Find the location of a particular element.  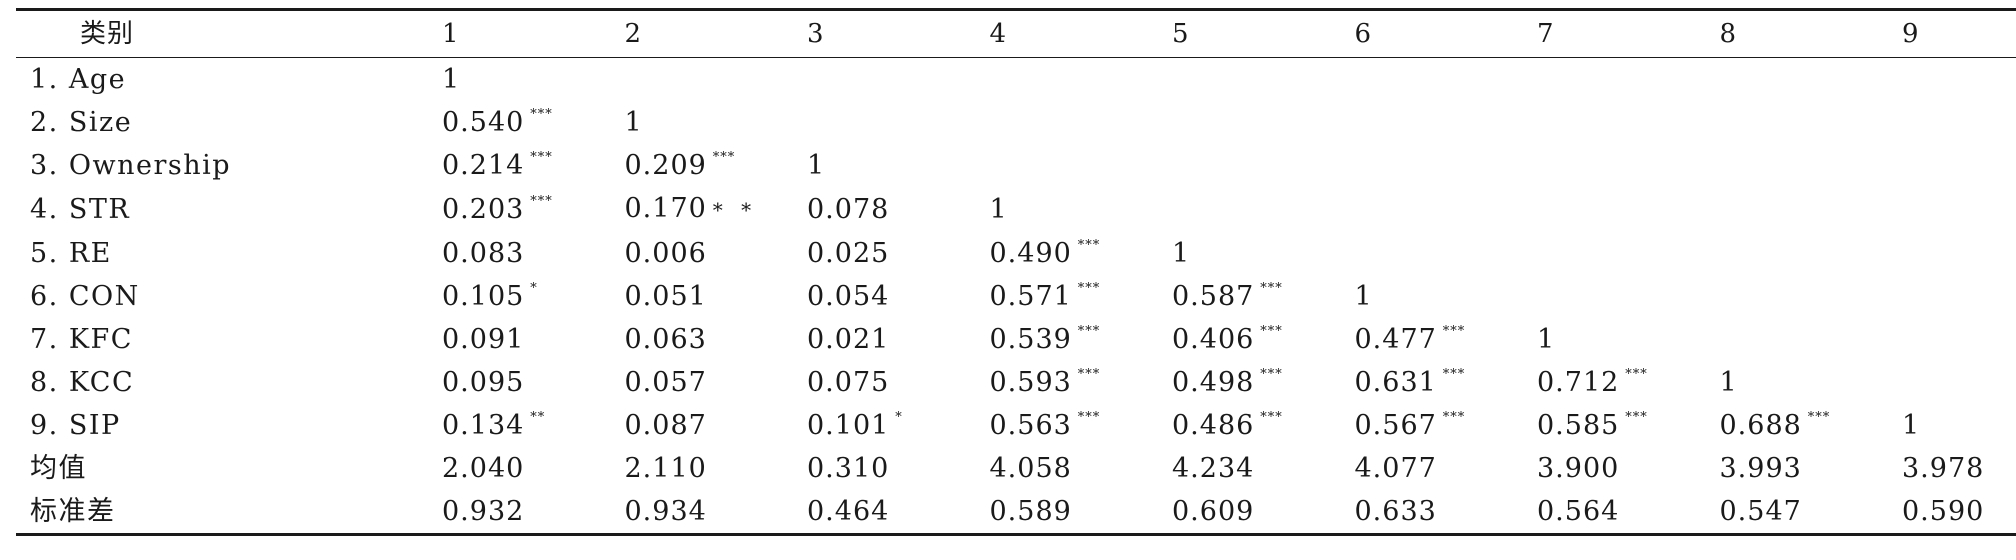

cell-value: 4.234 is located at coordinates (1213, 468).